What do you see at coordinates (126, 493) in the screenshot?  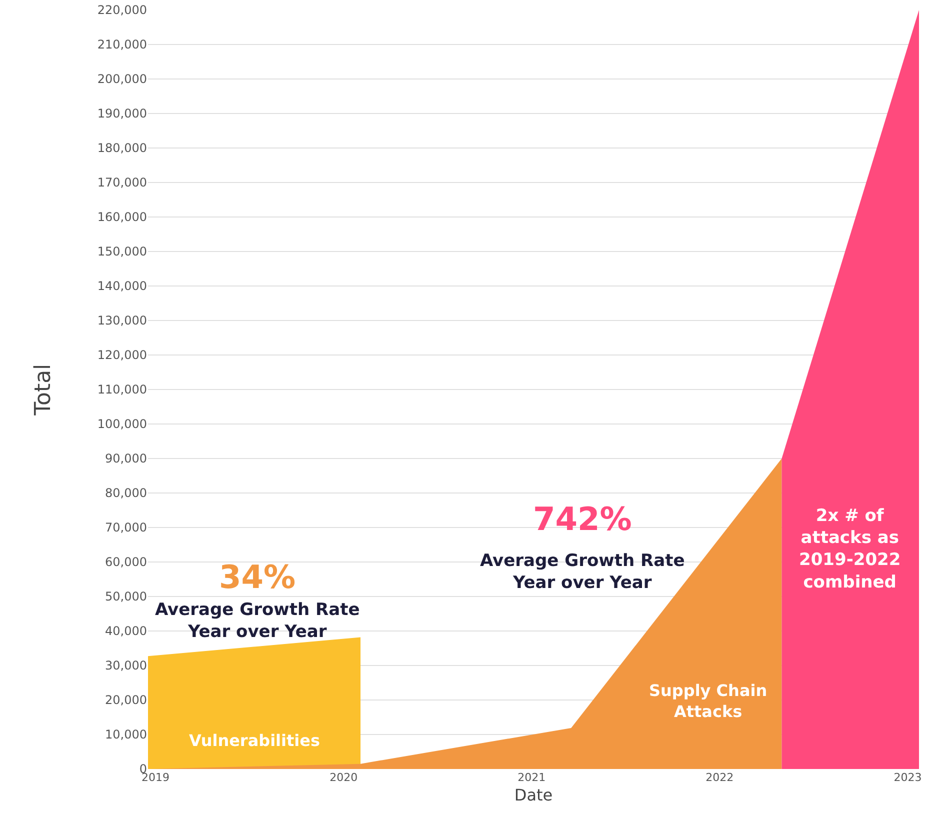 I see `y-tick-label: 80,000` at bounding box center [126, 493].